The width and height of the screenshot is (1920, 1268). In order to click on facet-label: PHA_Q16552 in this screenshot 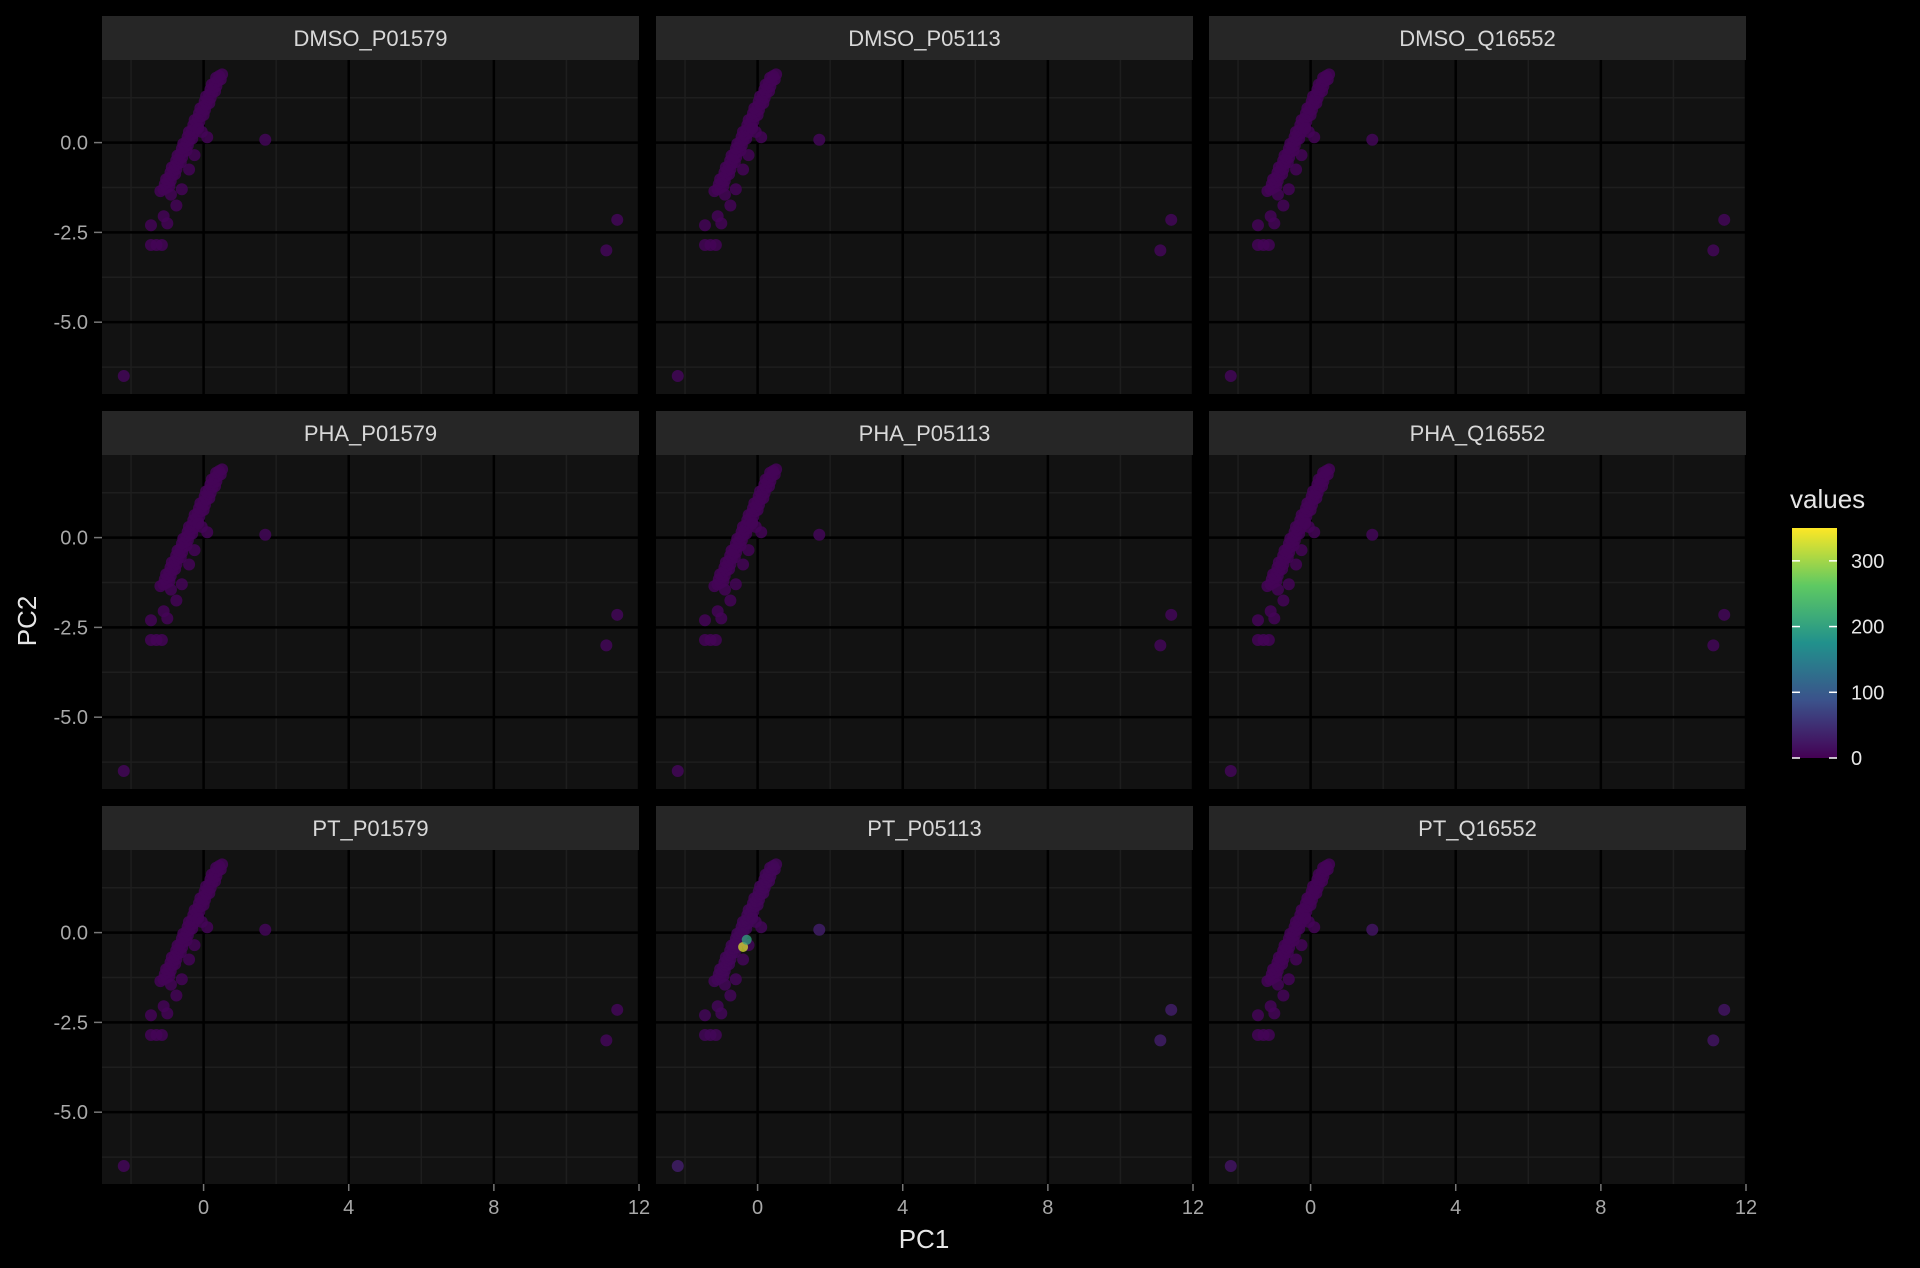, I will do `click(1478, 433)`.